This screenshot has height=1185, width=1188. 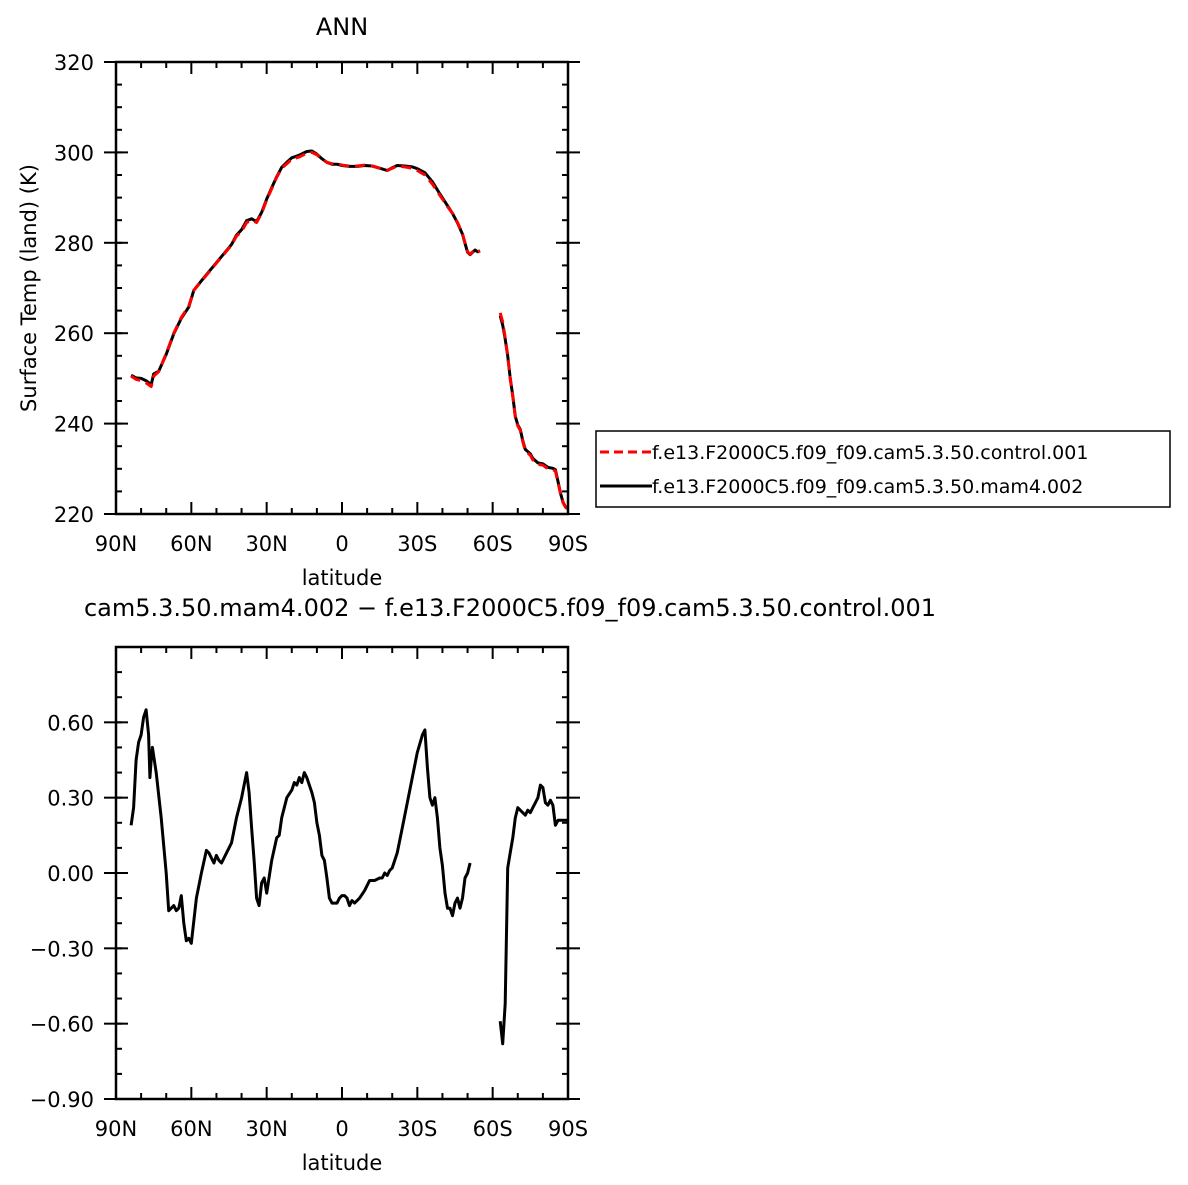 What do you see at coordinates (568, 1129) in the screenshot?
I see `bottom-x-tick-label: 90S` at bounding box center [568, 1129].